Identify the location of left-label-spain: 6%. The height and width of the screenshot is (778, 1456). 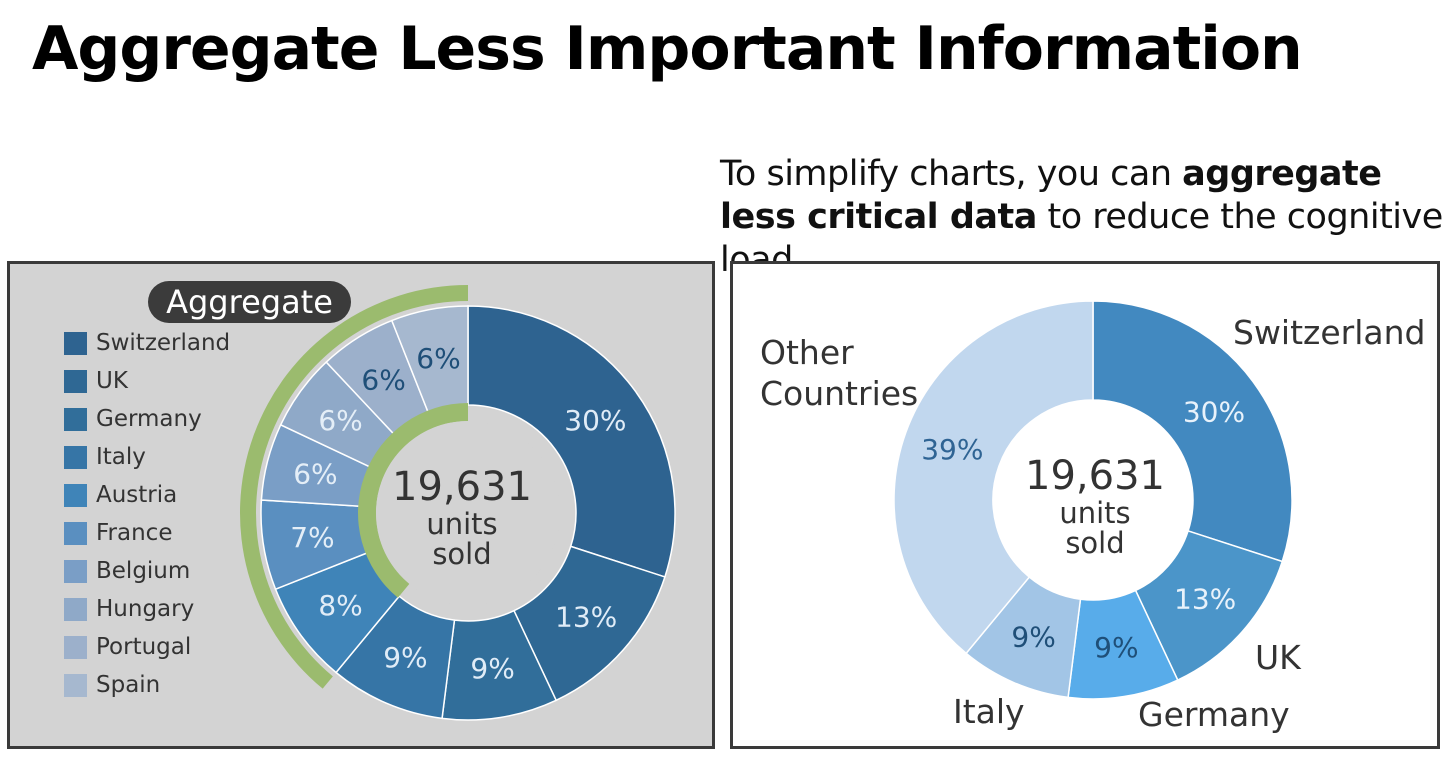
(438, 358).